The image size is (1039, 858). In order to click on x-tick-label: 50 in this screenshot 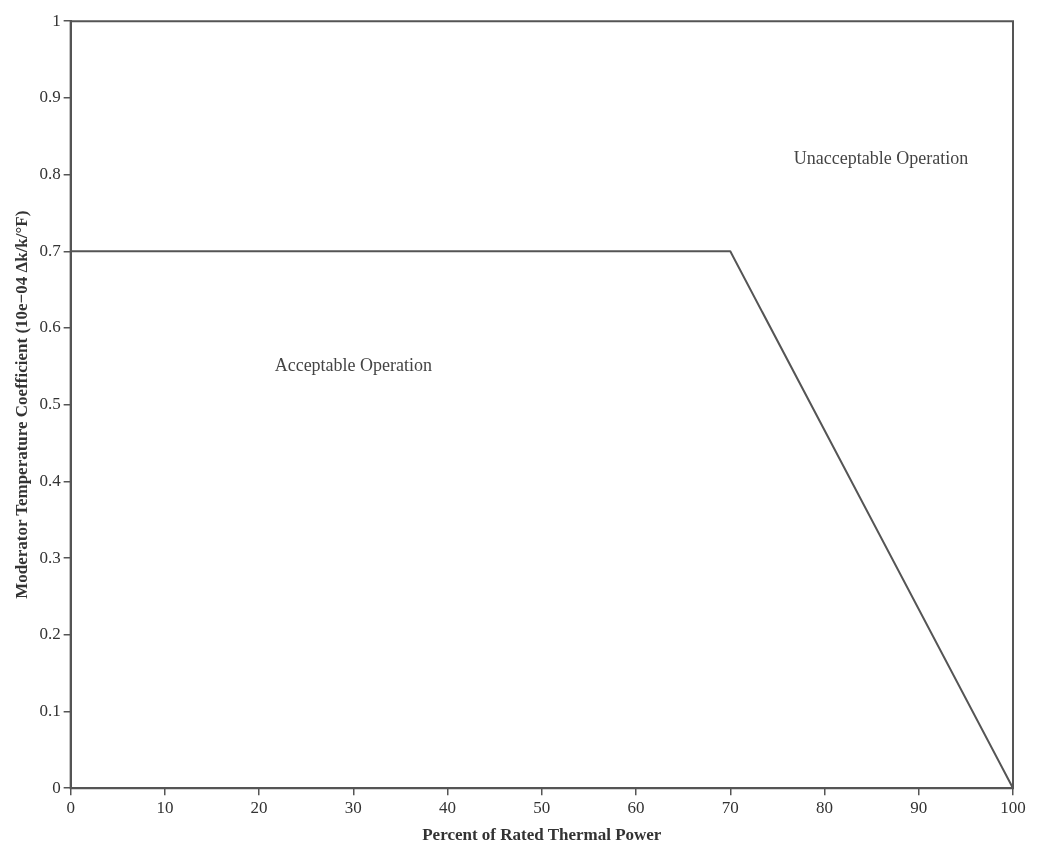, I will do `click(542, 807)`.